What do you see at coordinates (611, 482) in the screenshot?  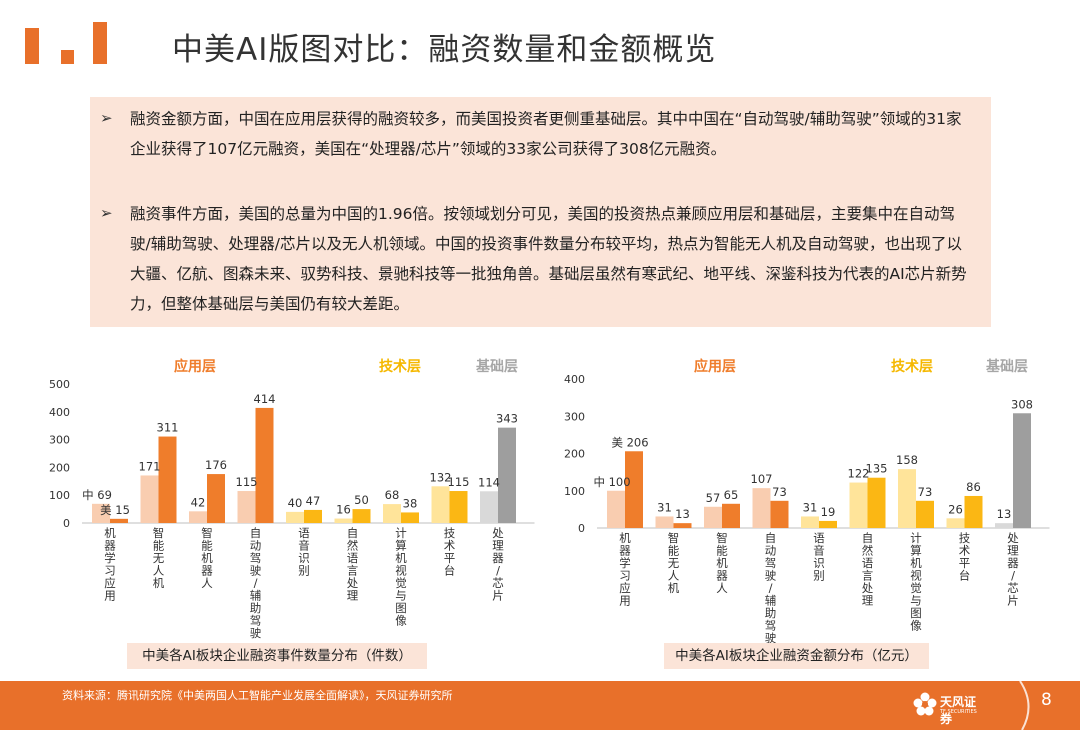 I see `data-label-cn: 中 100` at bounding box center [611, 482].